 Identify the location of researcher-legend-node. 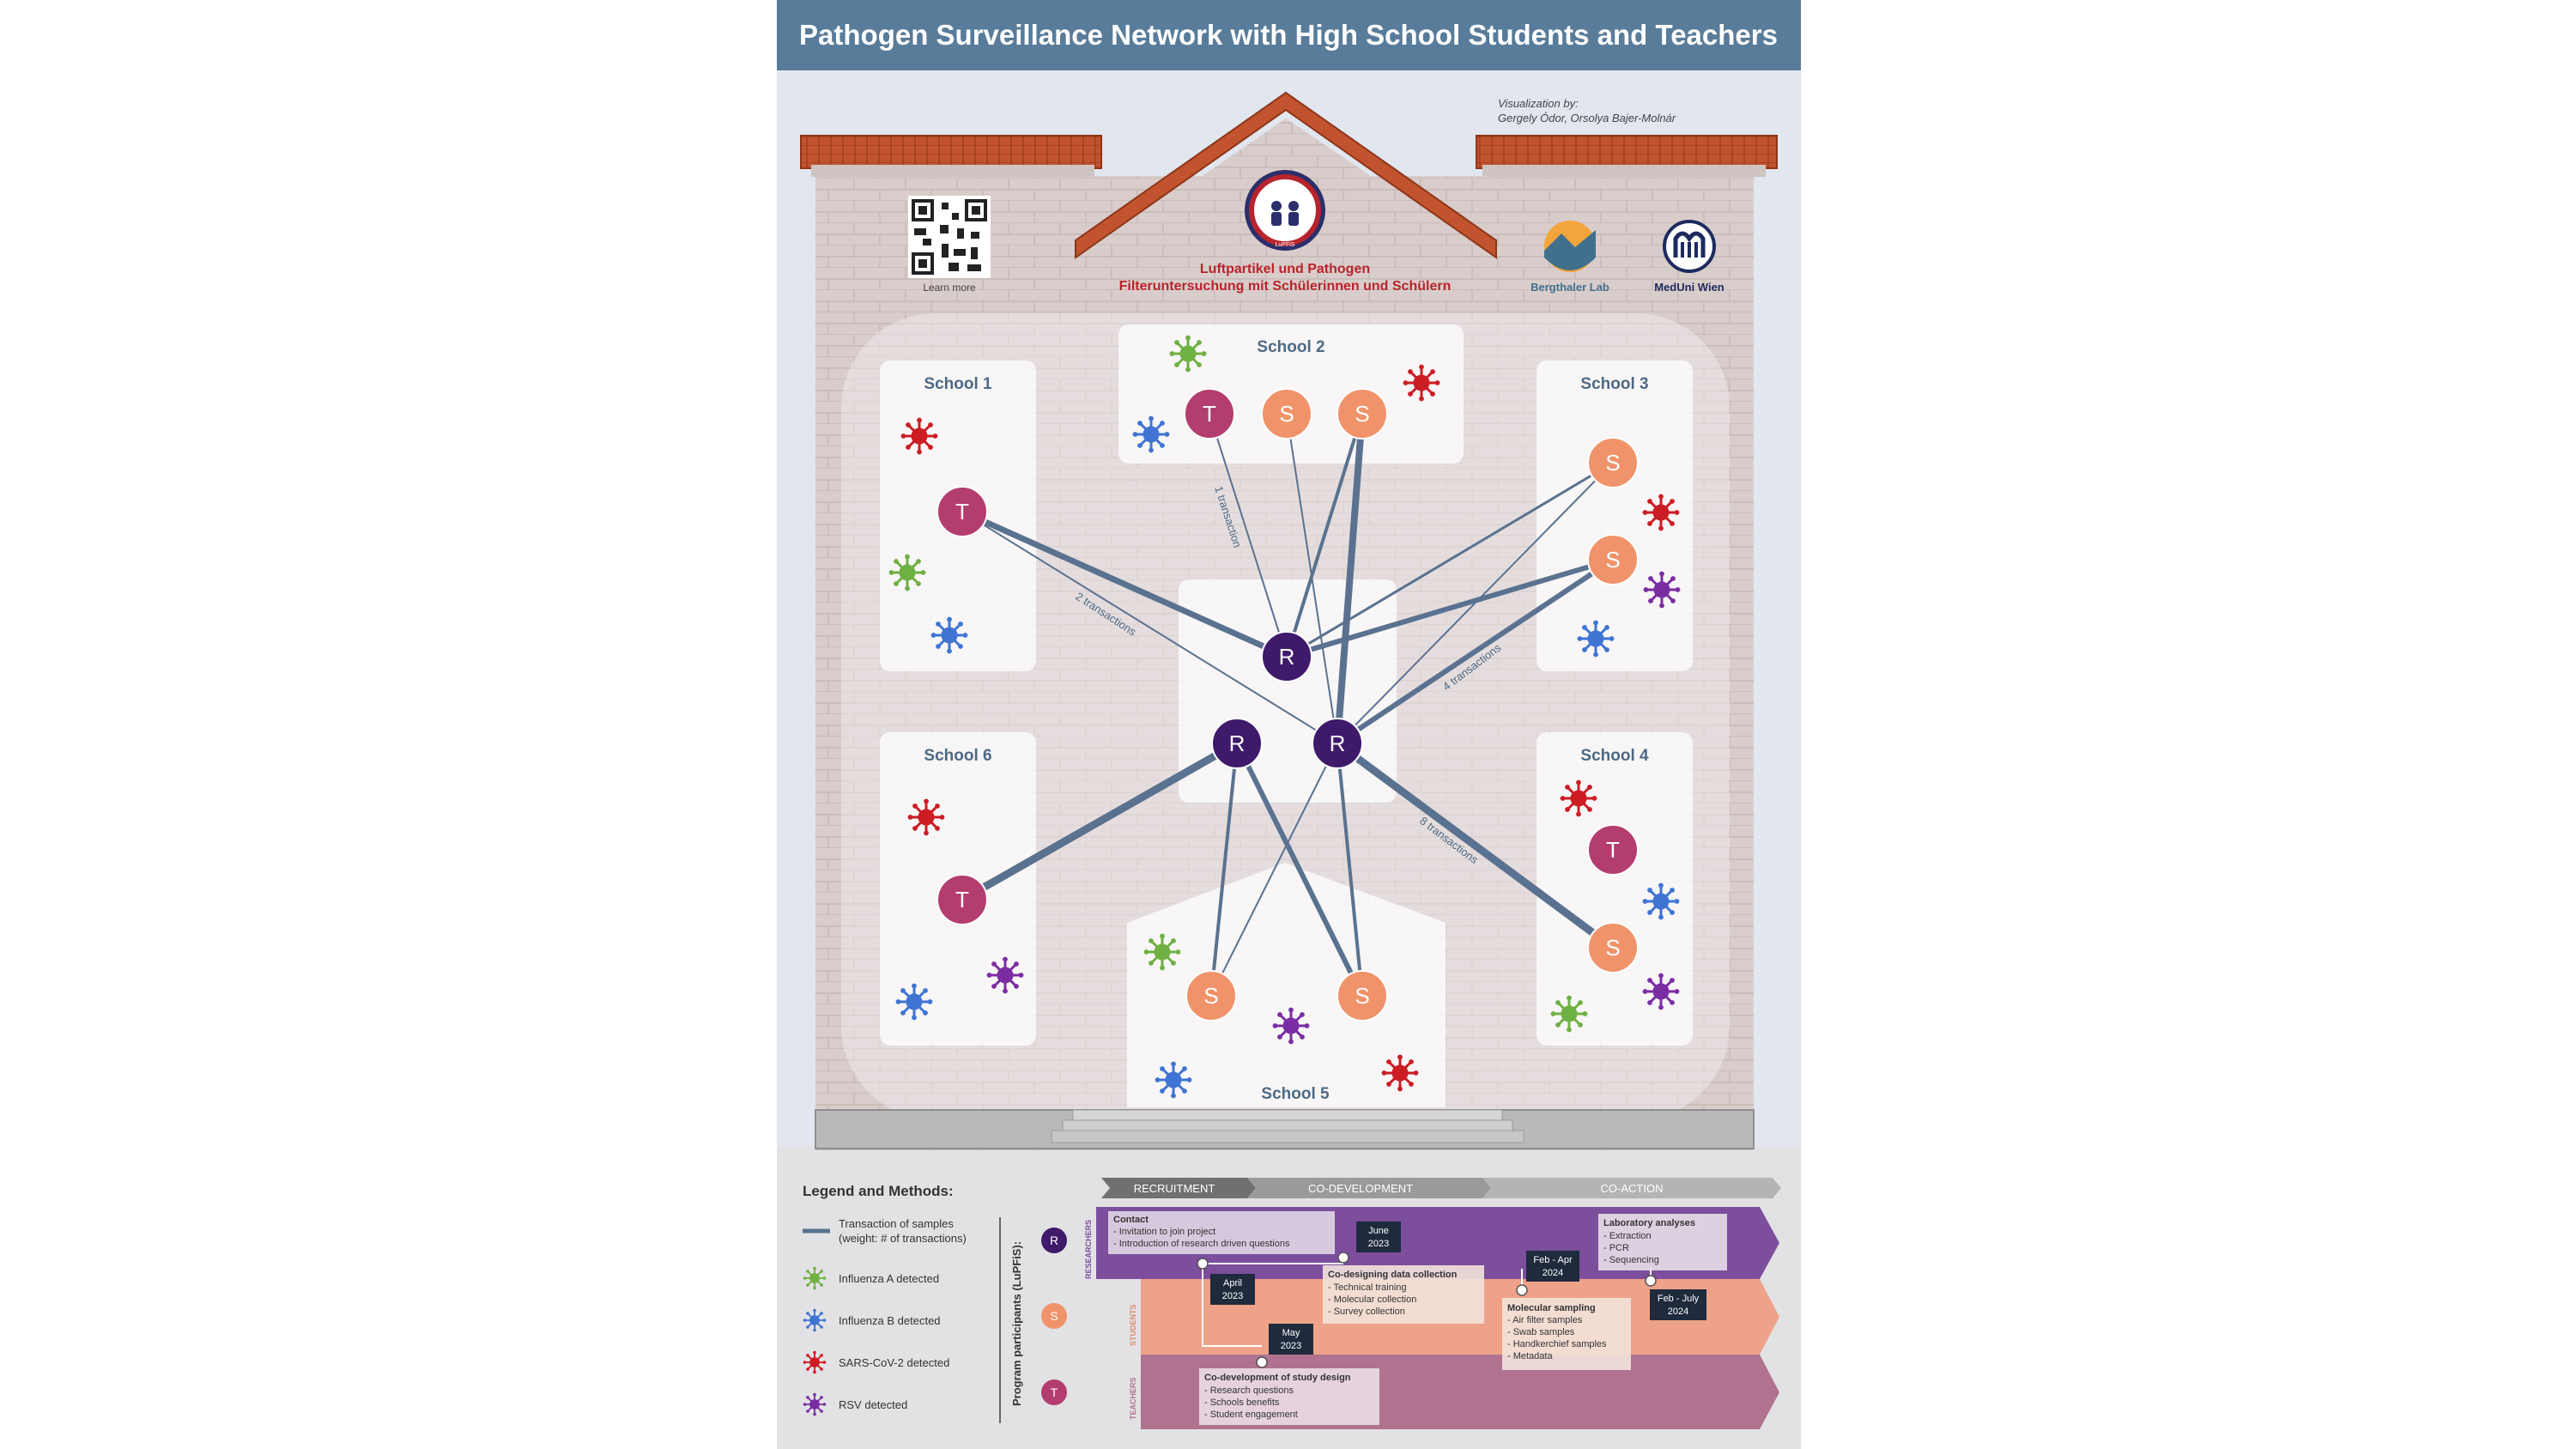
(1054, 1240).